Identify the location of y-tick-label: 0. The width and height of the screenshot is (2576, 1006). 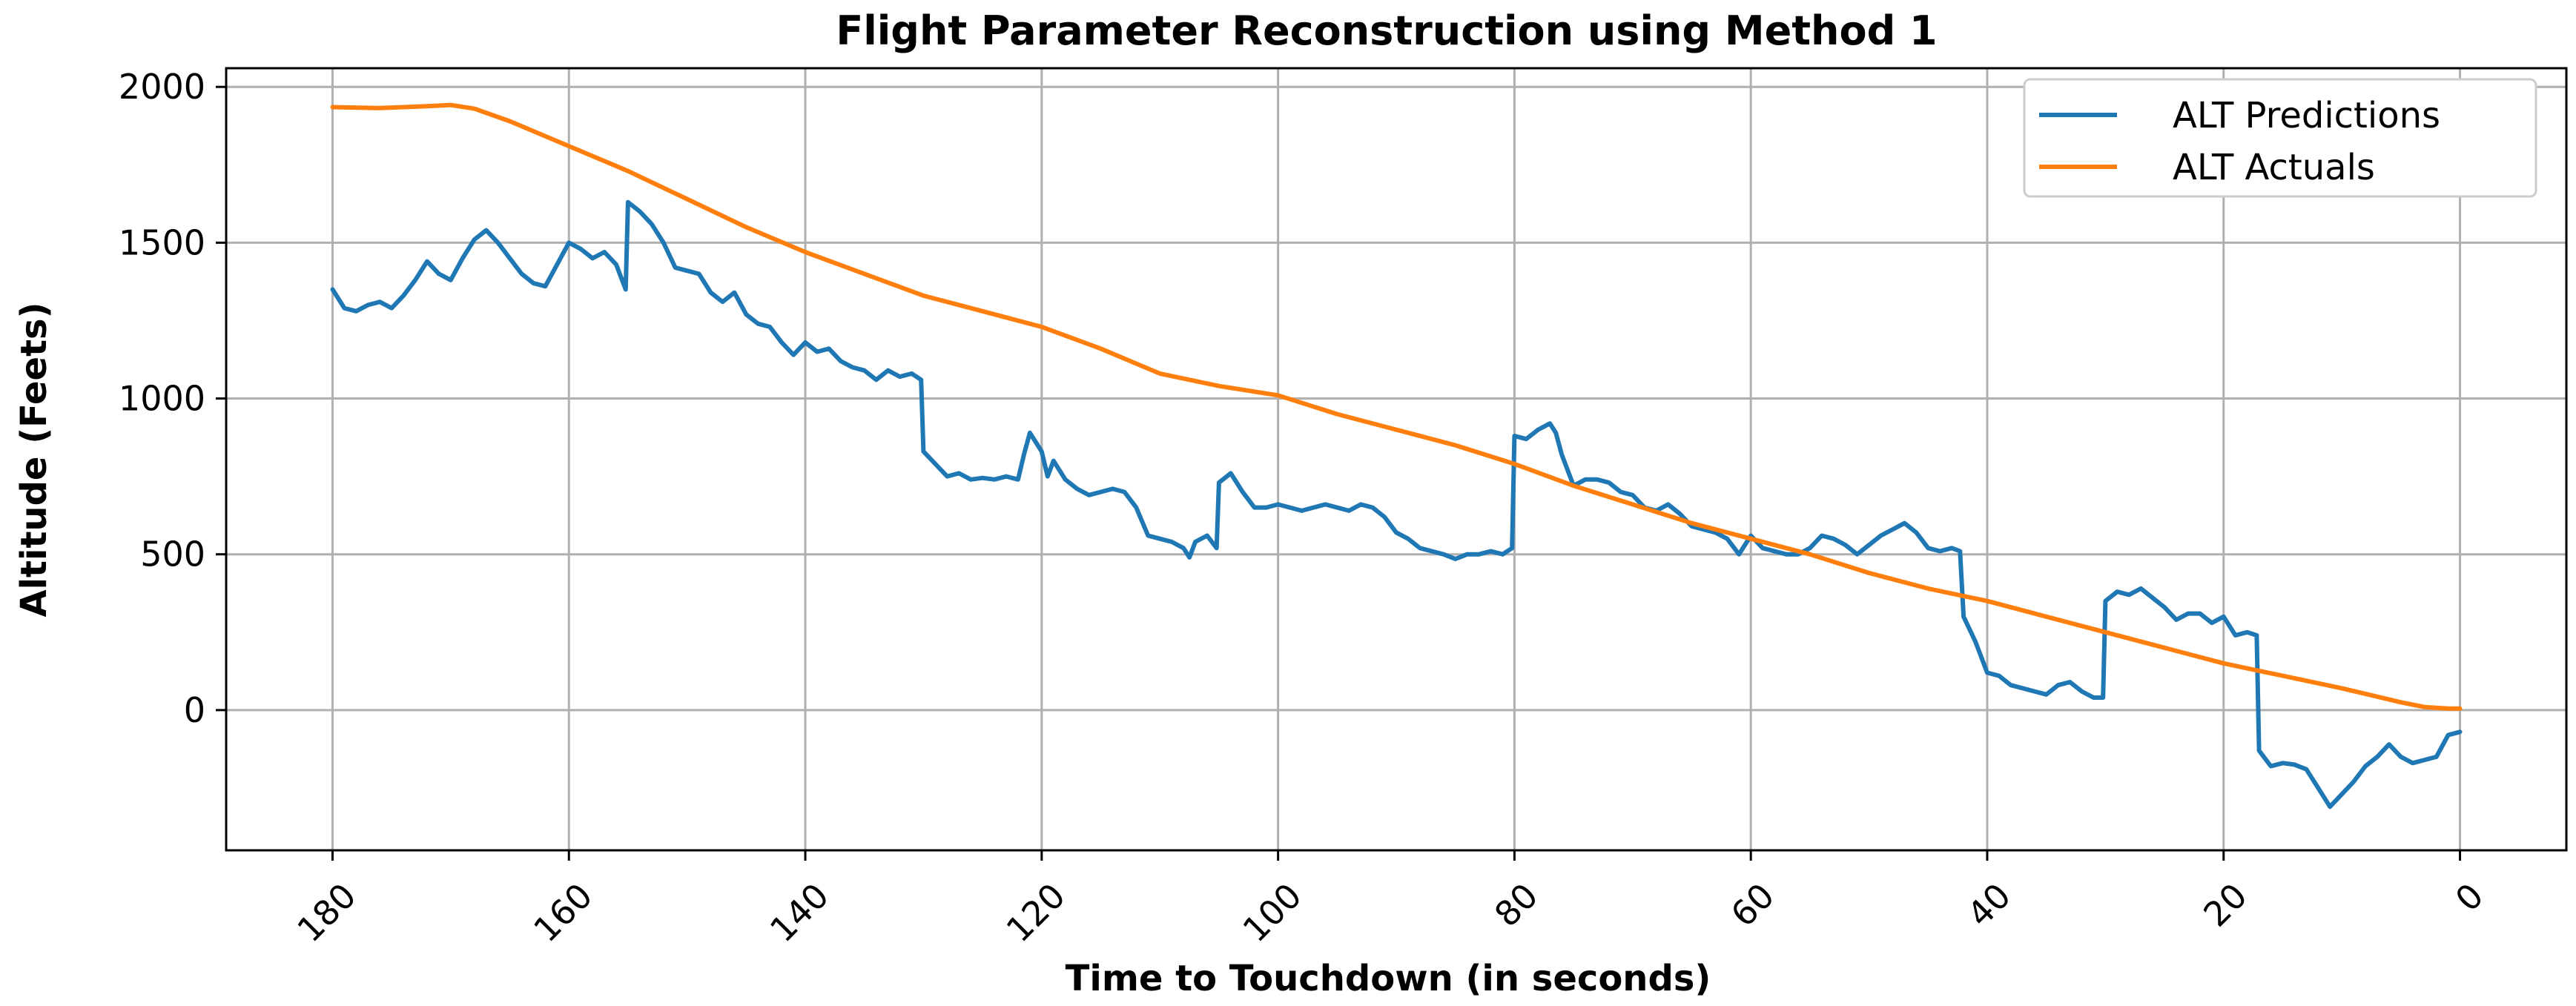
(194, 710).